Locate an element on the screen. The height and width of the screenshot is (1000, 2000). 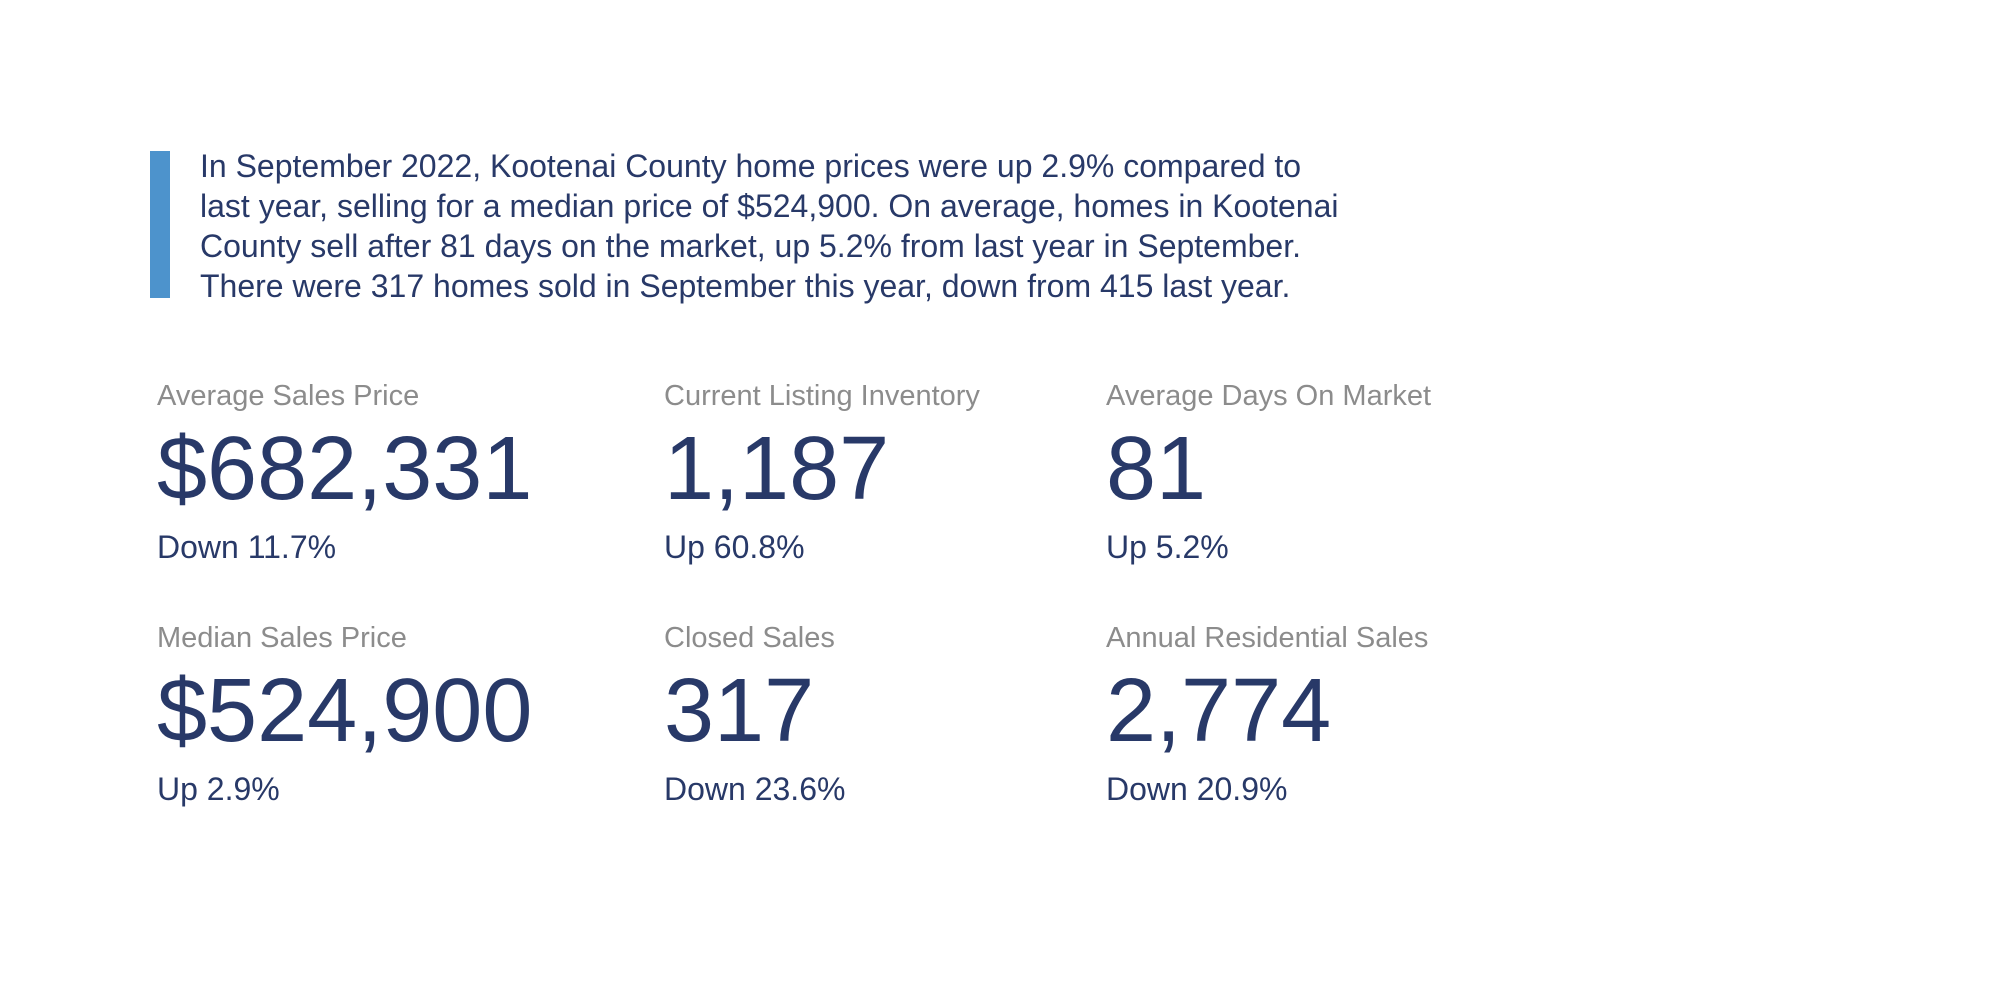
stat-card-average-days-on-market: Average Days On Market 81 Up 5.2% is located at coordinates (1268, 499).